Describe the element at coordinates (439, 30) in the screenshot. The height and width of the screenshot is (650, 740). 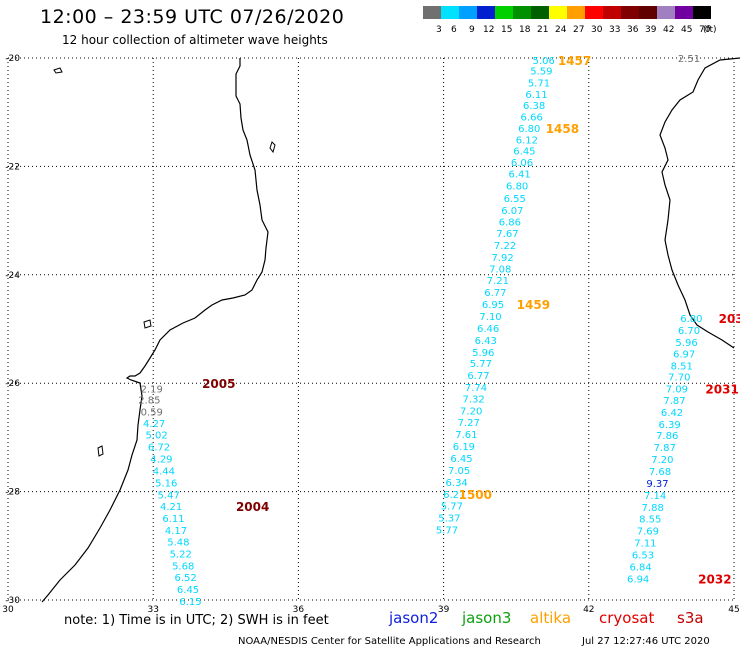
I see `colorbar-label: 3` at that location.